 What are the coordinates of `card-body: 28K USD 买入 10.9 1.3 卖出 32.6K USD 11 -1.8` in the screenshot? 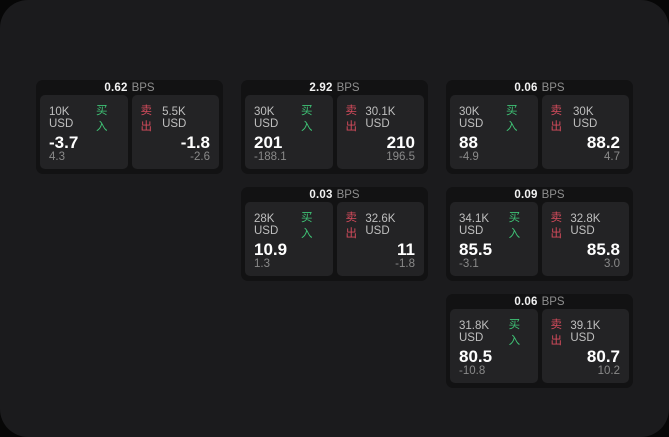 It's located at (334, 239).